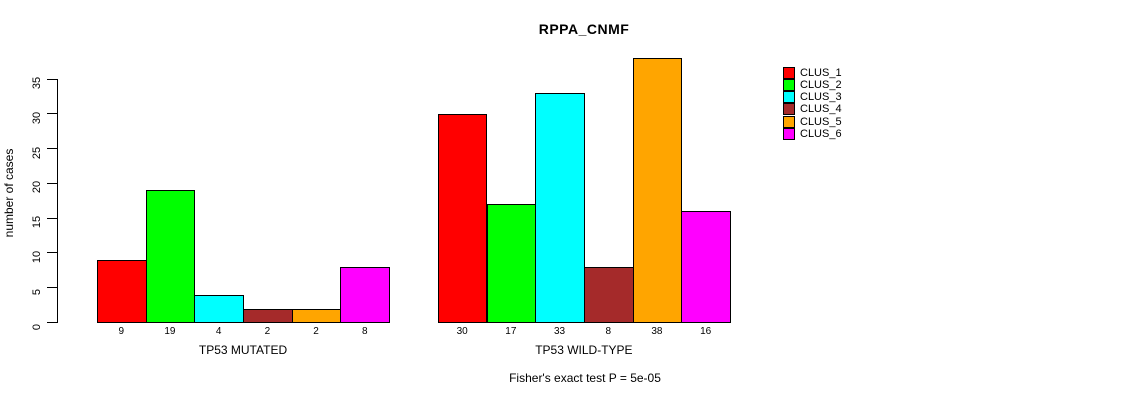  I want to click on legend-label: CLUS_5, so click(821, 121).